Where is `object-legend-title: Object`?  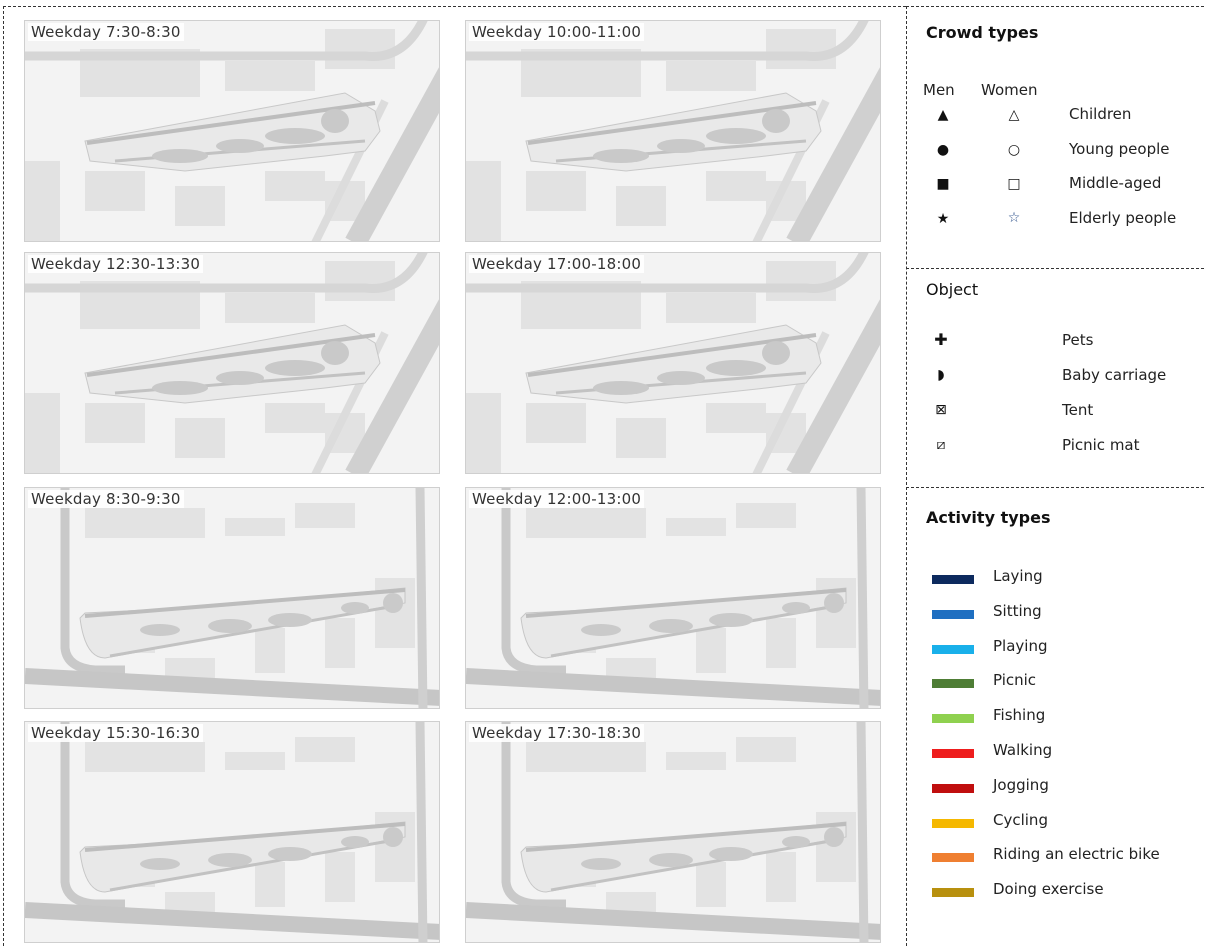
object-legend-title: Object is located at coordinates (952, 289).